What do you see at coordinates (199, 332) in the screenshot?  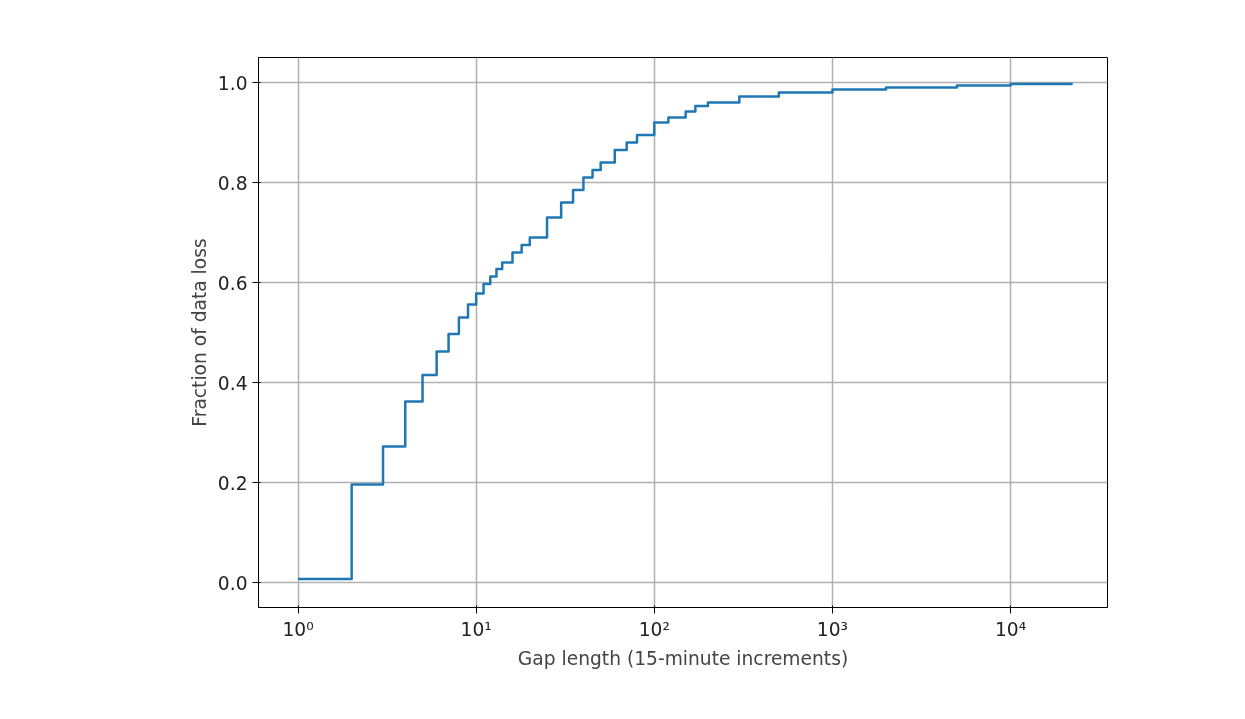 I see `y-axis-title: Fraction of data loss` at bounding box center [199, 332].